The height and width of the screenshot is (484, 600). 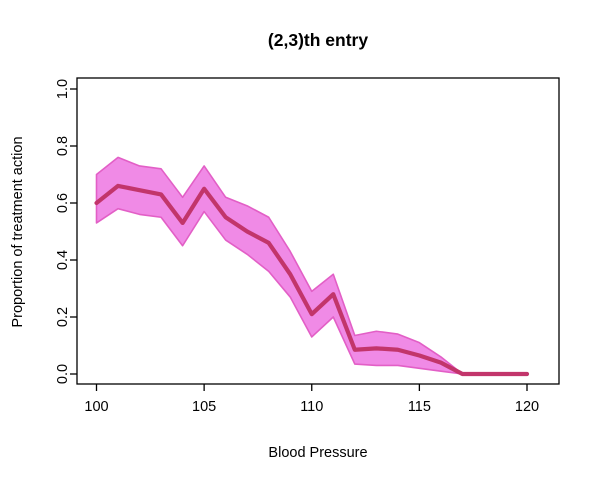 What do you see at coordinates (63, 260) in the screenshot?
I see `y-tick-label: 0.4` at bounding box center [63, 260].